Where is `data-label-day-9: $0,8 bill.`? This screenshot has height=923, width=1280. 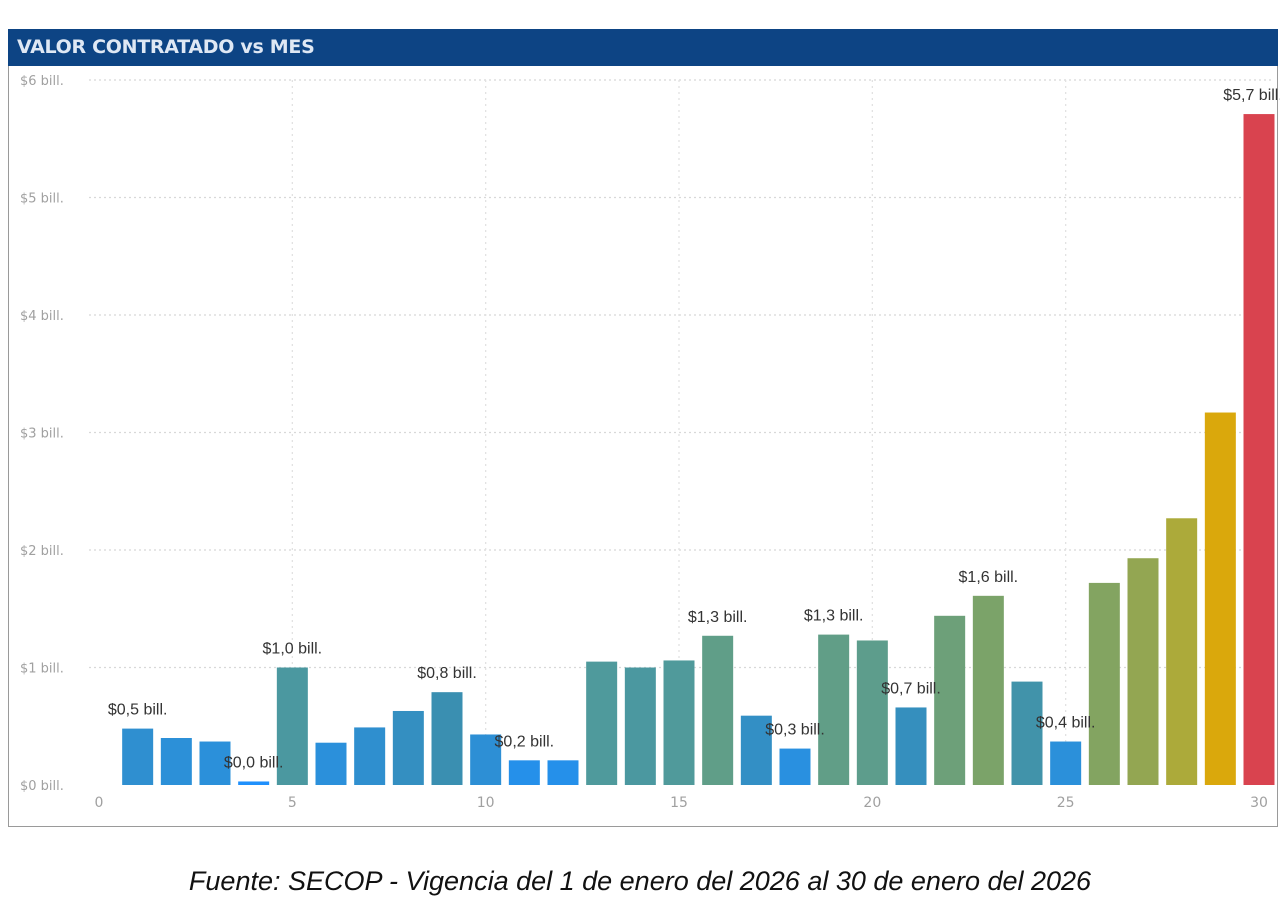
data-label-day-9: $0,8 bill. is located at coordinates (447, 673).